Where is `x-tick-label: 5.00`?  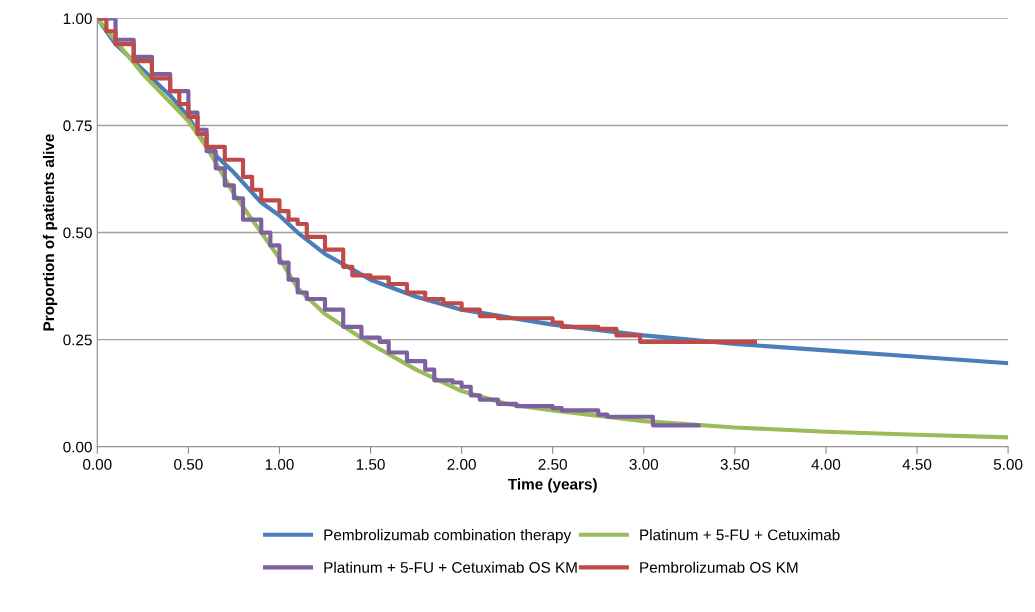
x-tick-label: 5.00 is located at coordinates (1008, 464).